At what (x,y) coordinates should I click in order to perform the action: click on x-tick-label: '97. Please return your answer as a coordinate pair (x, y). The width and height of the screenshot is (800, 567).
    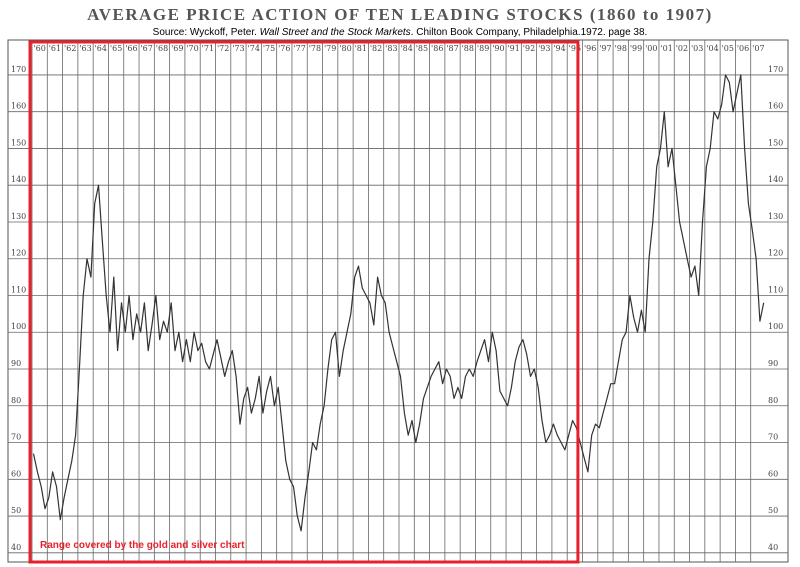
    Looking at the image, I should click on (605, 48).